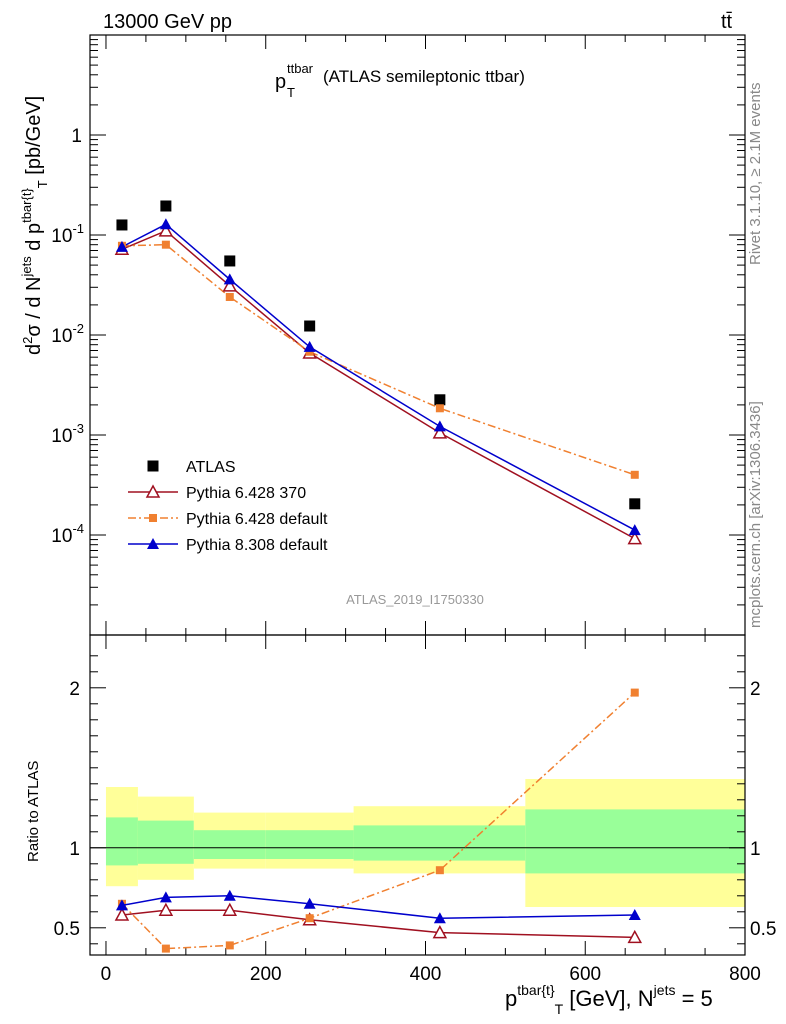 The height and width of the screenshot is (1024, 786). I want to click on bottom-y-tick-label: 0.5, so click(67, 929).